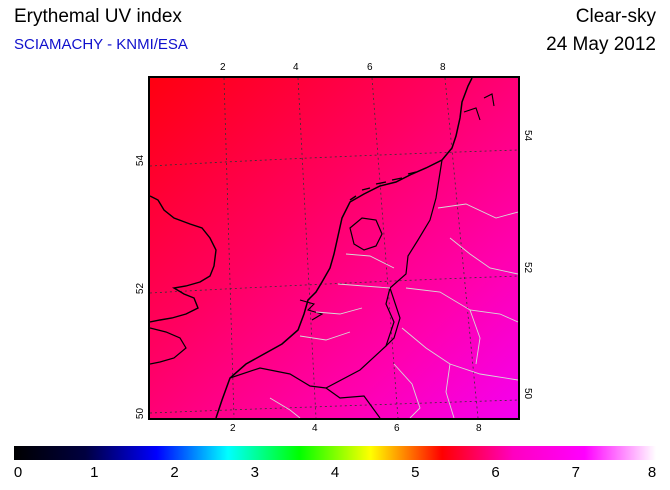 The height and width of the screenshot is (490, 670). Describe the element at coordinates (174, 472) in the screenshot. I see `colorbar-label-2: 2` at that location.